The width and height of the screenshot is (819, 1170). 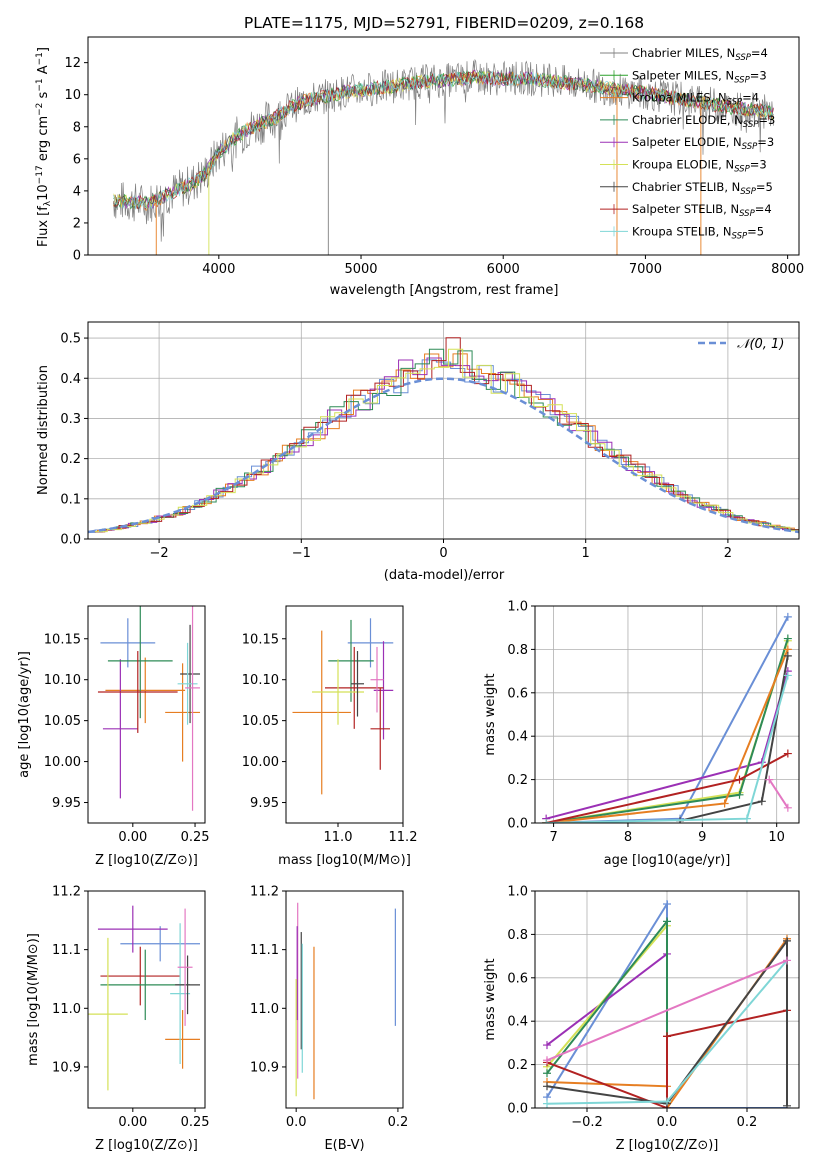 I want to click on spectrum-ylabel: Flux [fλ10−17 erg cm−2 s−1 A−1], so click(x=44, y=147).